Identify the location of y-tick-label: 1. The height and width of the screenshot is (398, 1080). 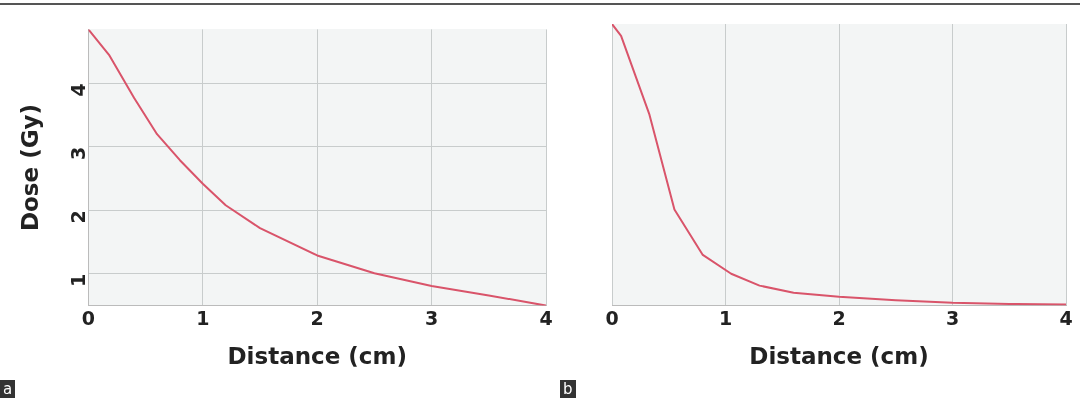
(78, 280).